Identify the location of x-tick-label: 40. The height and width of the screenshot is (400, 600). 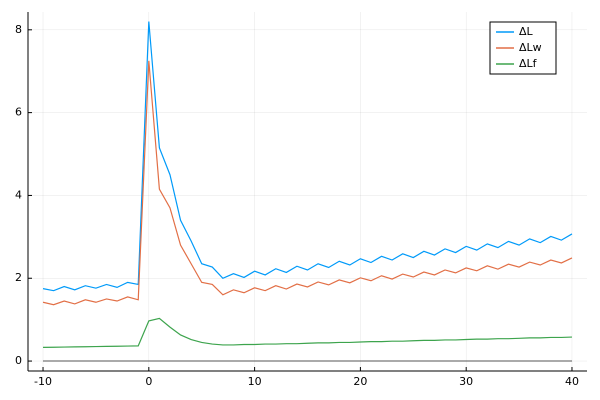
(572, 381).